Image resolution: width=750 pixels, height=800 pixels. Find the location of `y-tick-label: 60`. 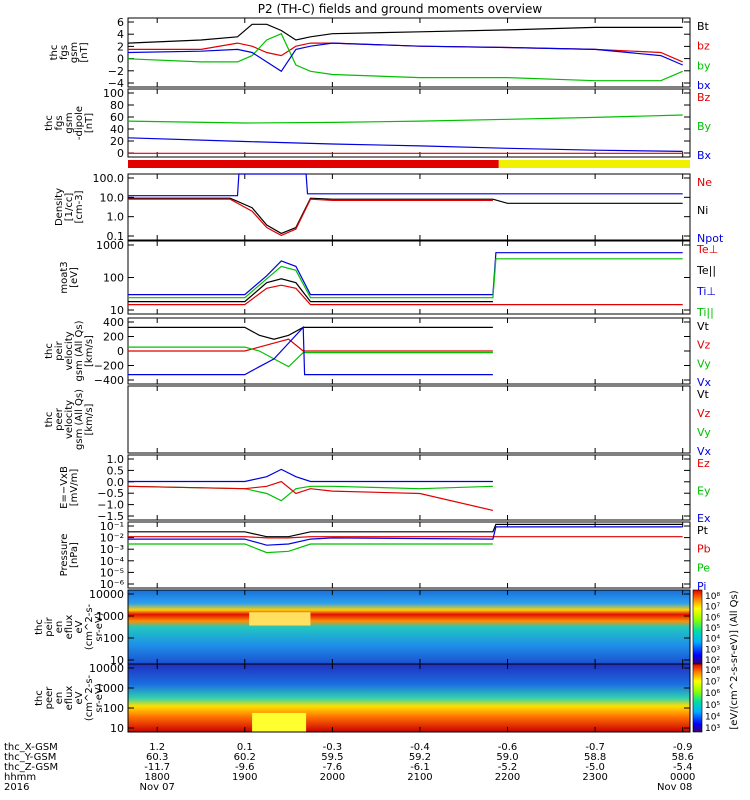

y-tick-label: 60 is located at coordinates (117, 117).